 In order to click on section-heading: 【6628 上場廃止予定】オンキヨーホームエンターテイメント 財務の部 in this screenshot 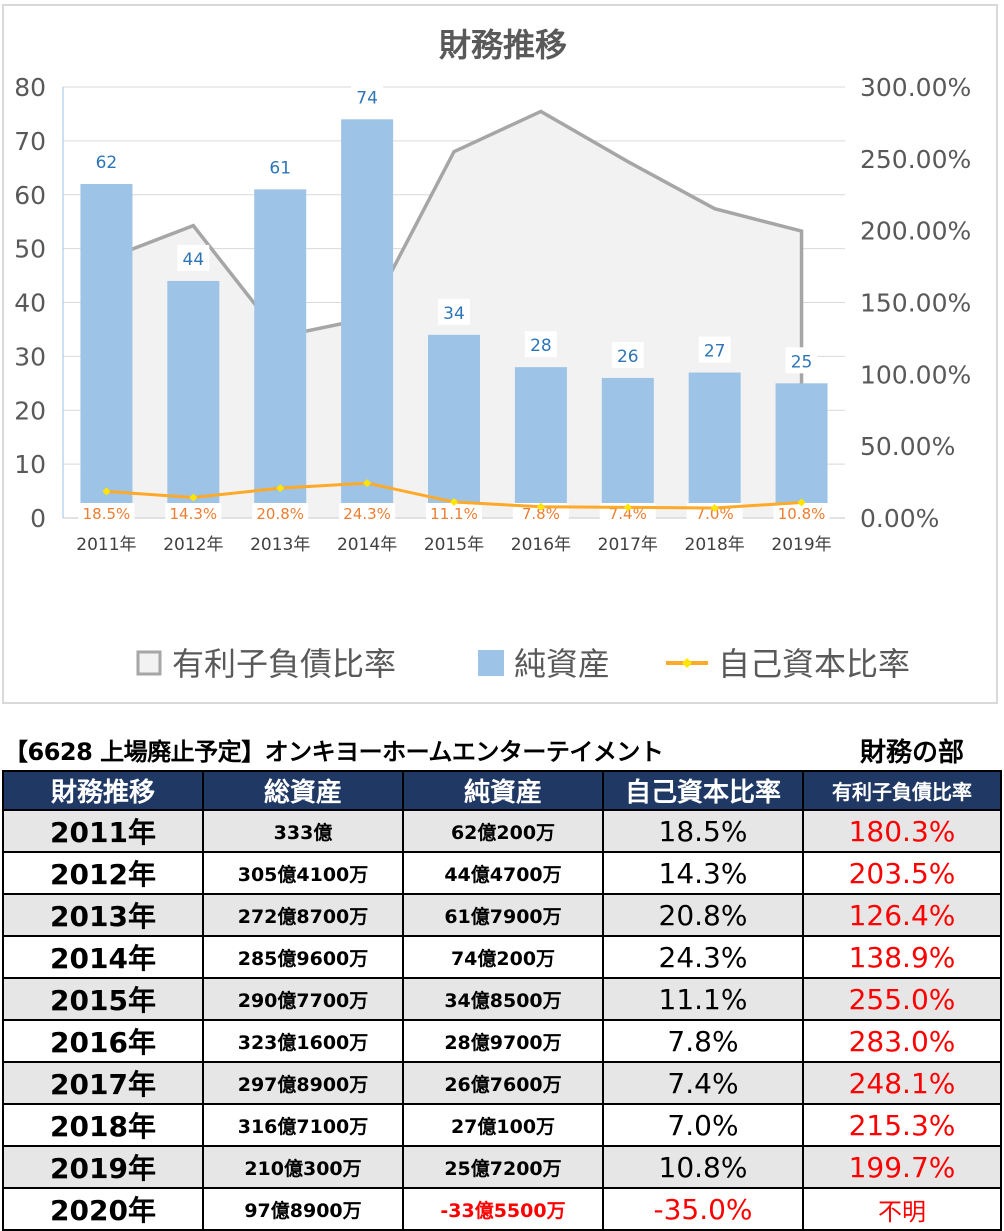, I will do `click(502, 750)`.